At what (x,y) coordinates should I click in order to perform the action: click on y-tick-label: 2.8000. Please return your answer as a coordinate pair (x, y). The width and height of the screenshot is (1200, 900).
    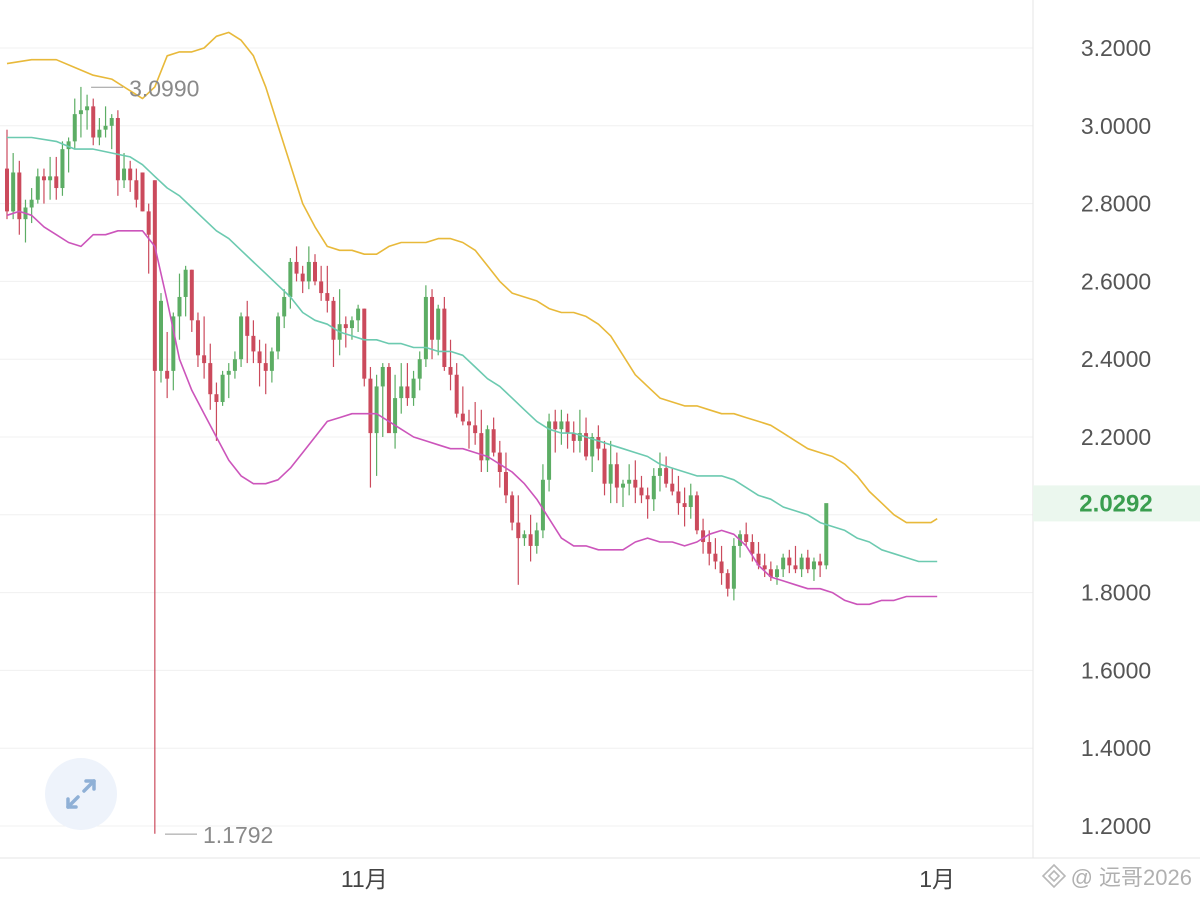
    Looking at the image, I should click on (1116, 204).